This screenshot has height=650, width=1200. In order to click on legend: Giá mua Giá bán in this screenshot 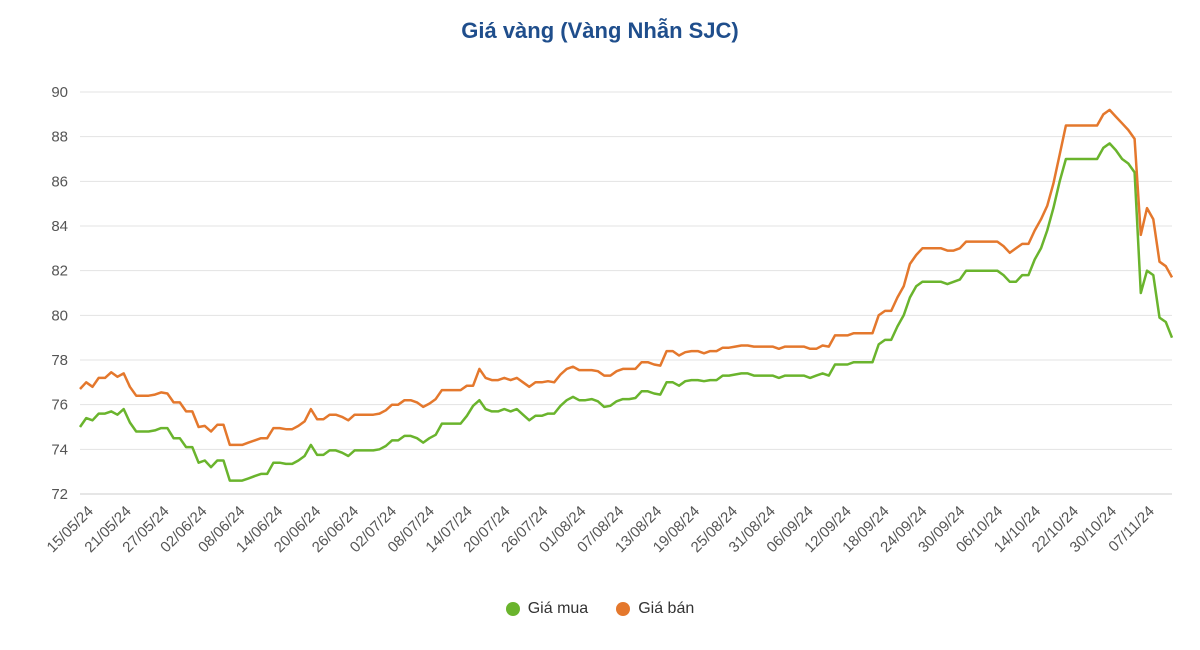, I will do `click(600, 609)`.